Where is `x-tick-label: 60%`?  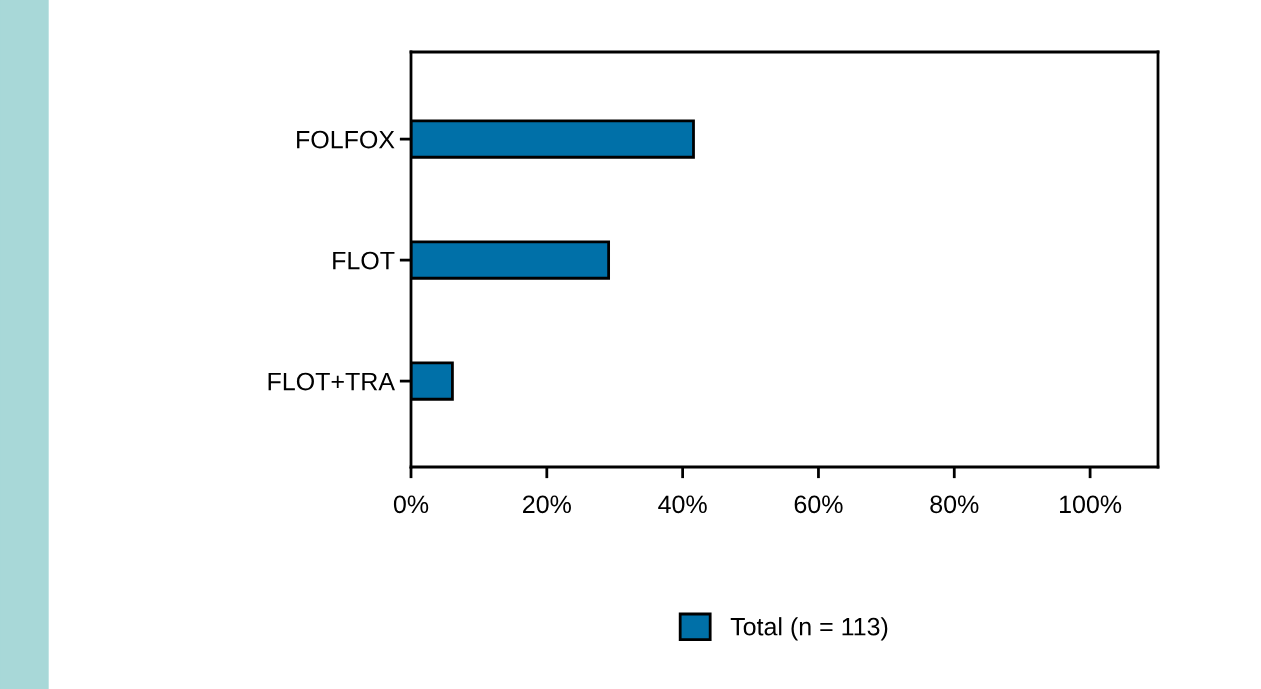
x-tick-label: 60% is located at coordinates (818, 504).